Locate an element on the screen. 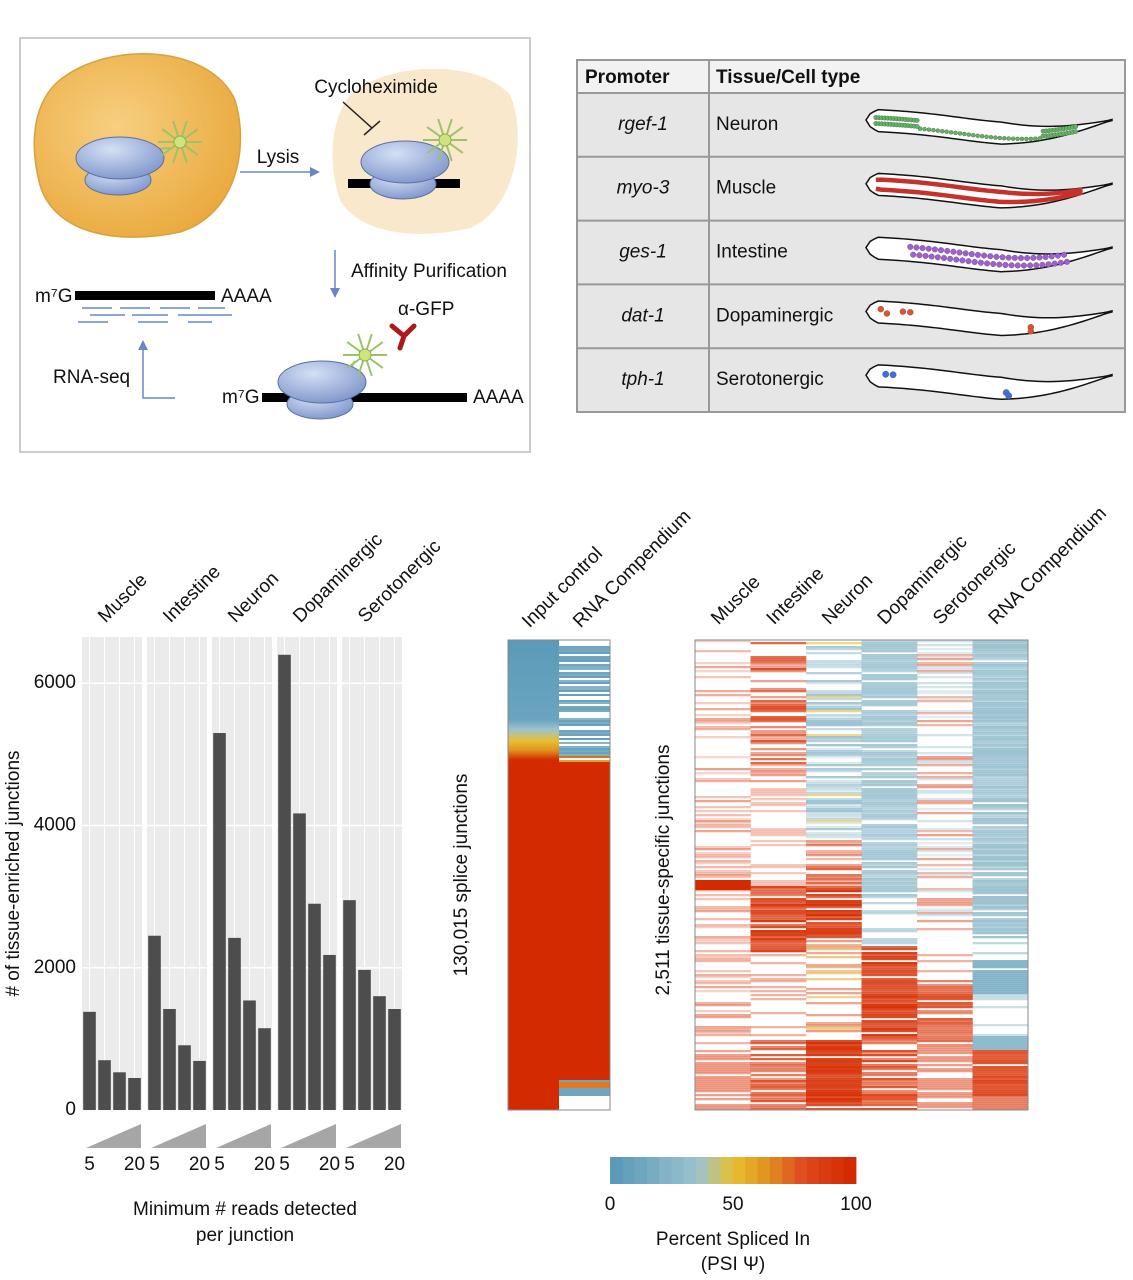  colorbar-label: (PSI Ψ) is located at coordinates (733, 1264).